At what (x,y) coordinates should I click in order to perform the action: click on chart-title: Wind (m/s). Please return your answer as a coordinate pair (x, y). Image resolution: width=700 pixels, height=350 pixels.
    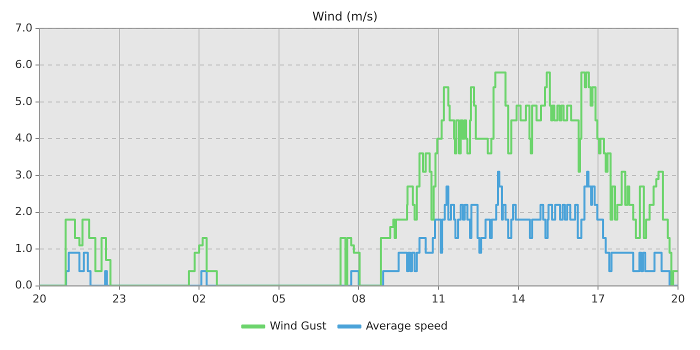
    Looking at the image, I should click on (345, 16).